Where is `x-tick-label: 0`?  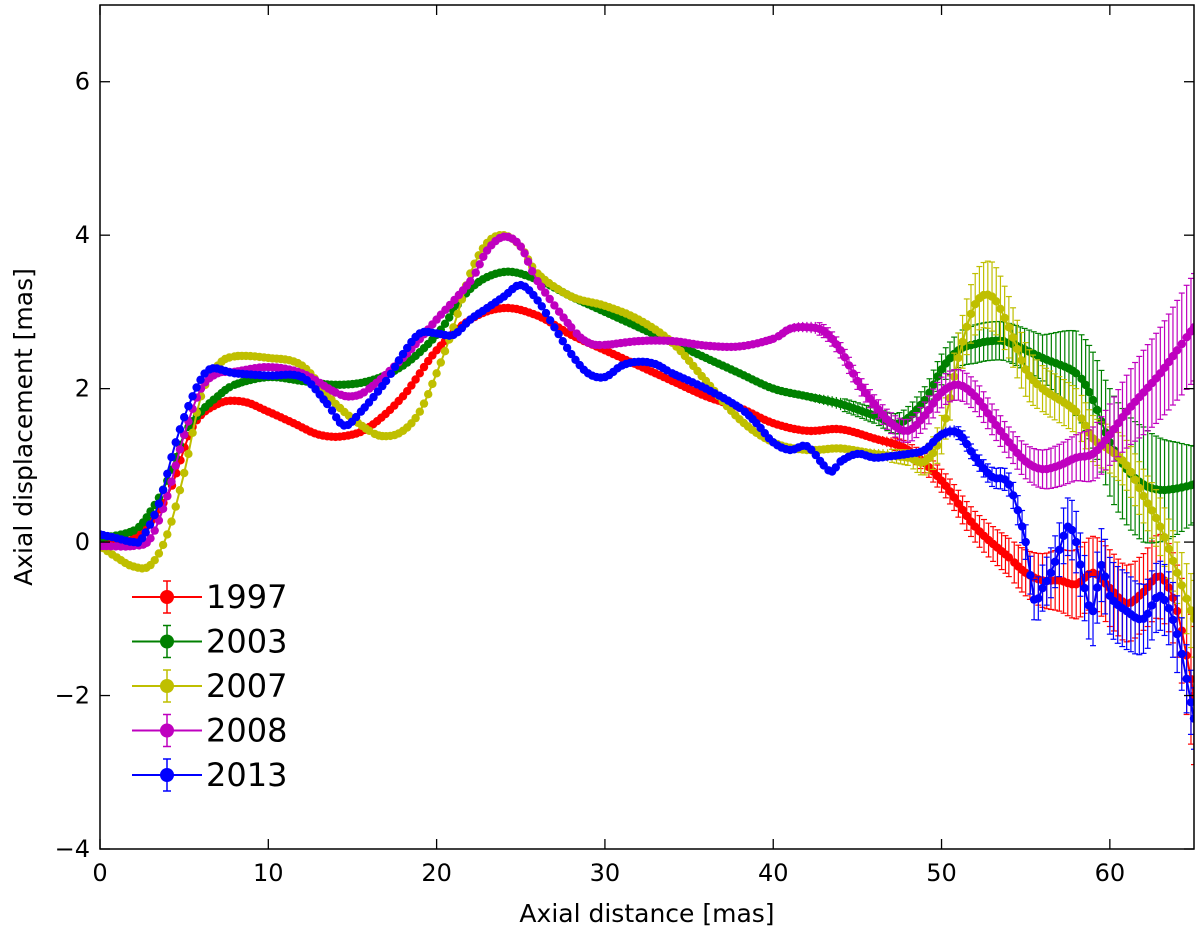 x-tick-label: 0 is located at coordinates (99, 873).